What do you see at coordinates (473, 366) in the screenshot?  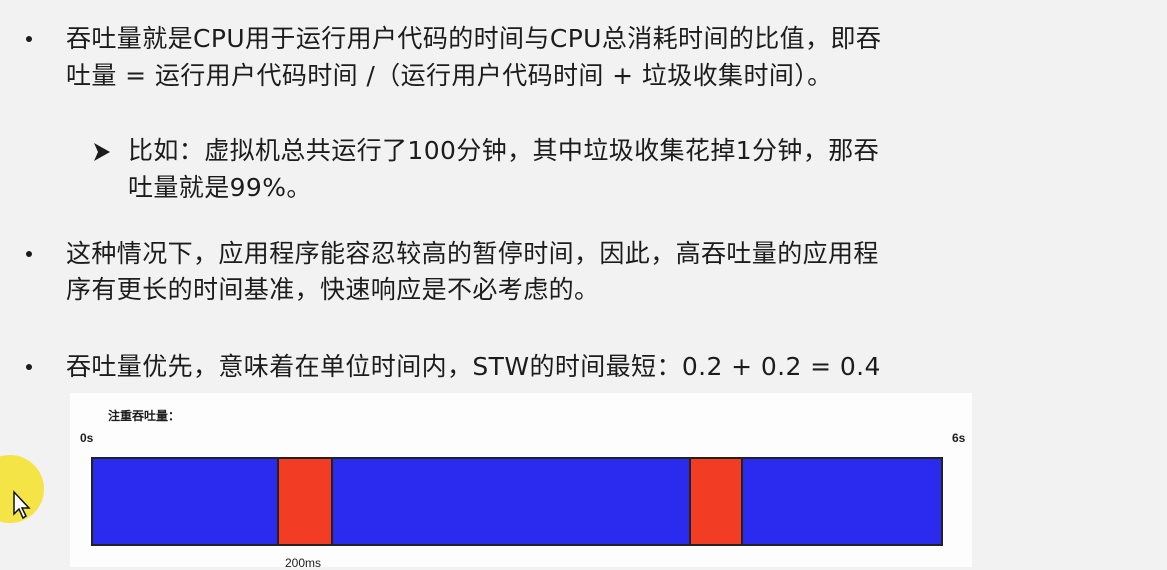 I see `bullet-3-line-1: 吞吐量优先，意味着在单位时间内，STW的时间最短：0.2 + 0.2 = 0.4` at bounding box center [473, 366].